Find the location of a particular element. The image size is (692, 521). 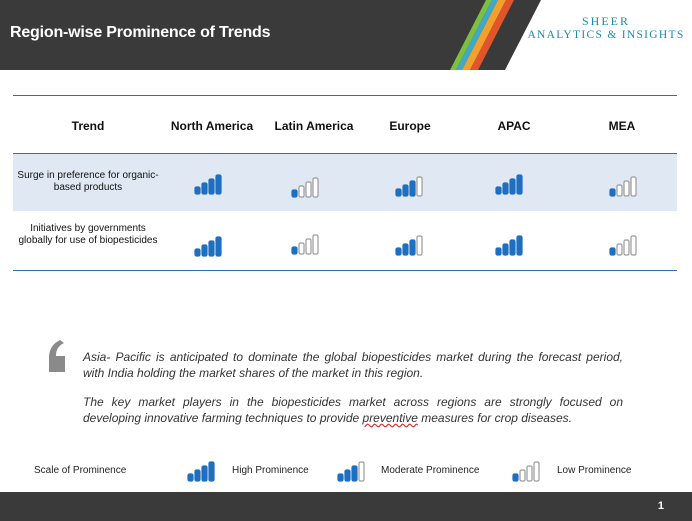

col-header-mea: MEA is located at coordinates (622, 126).